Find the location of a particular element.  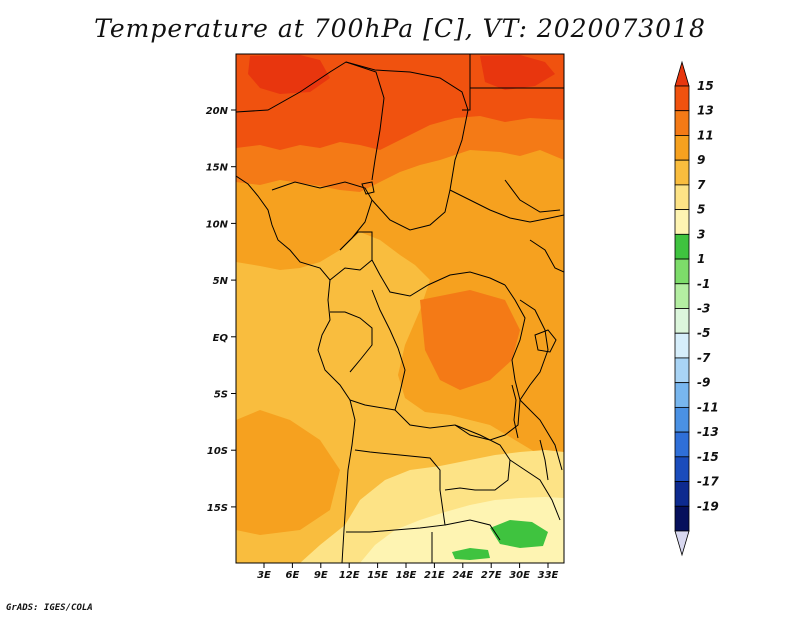

lon-label: 3E is located at coordinates (264, 575).